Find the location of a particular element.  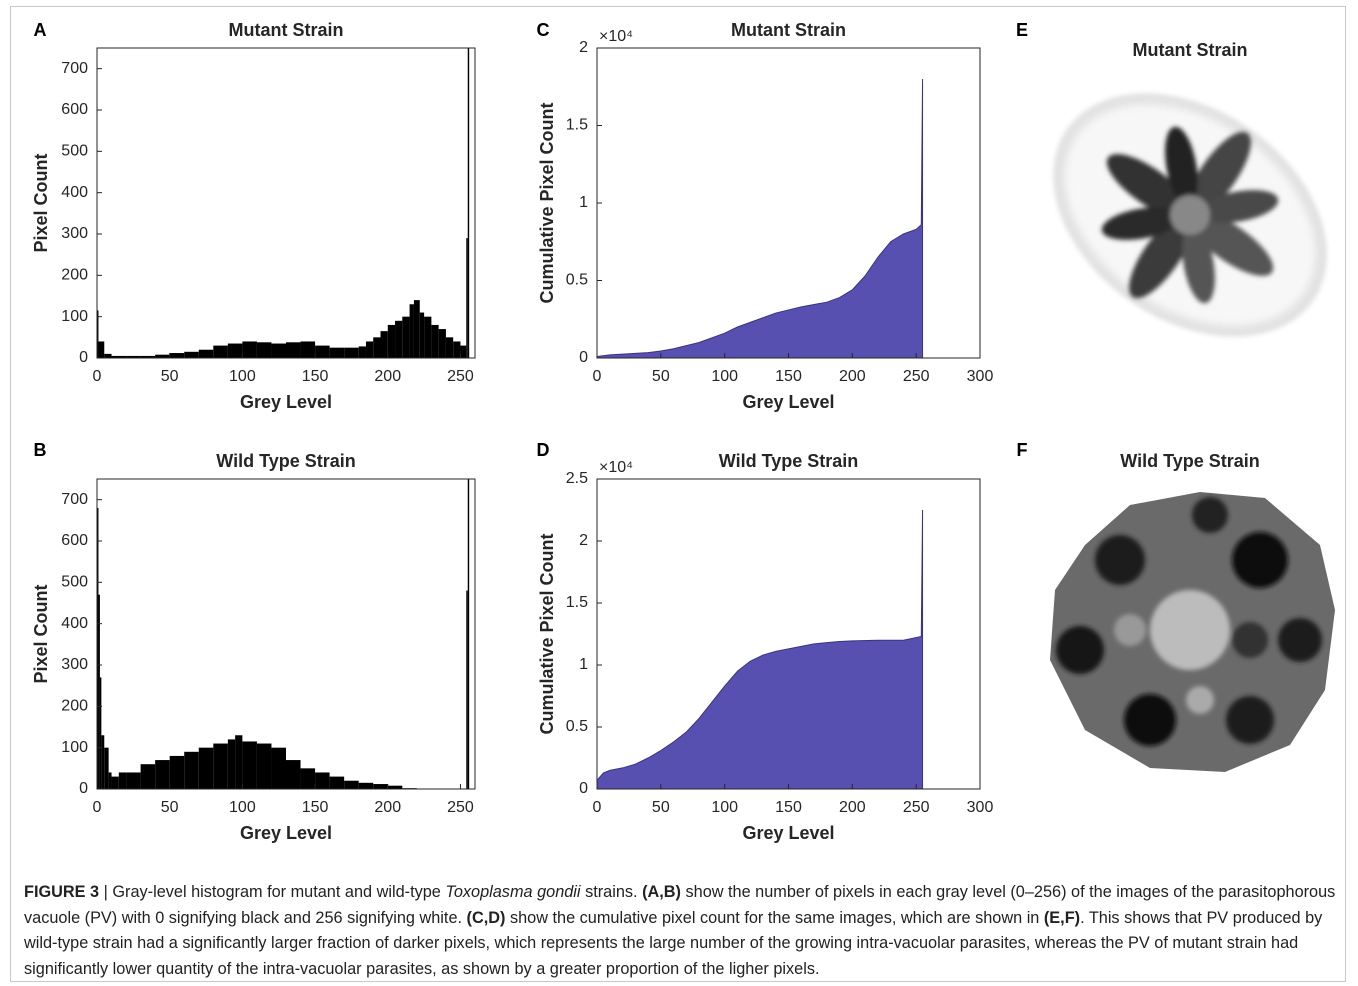

caption-species: Toxoplasma gondii is located at coordinates (513, 892).